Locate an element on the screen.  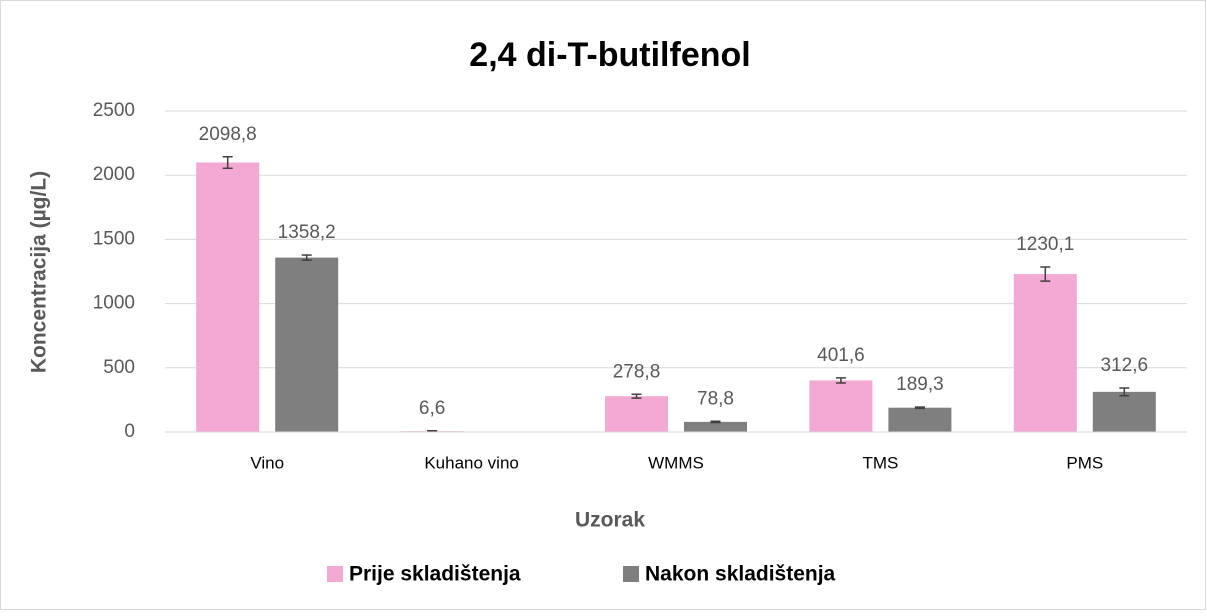
data-label: 278,8 is located at coordinates (637, 371).